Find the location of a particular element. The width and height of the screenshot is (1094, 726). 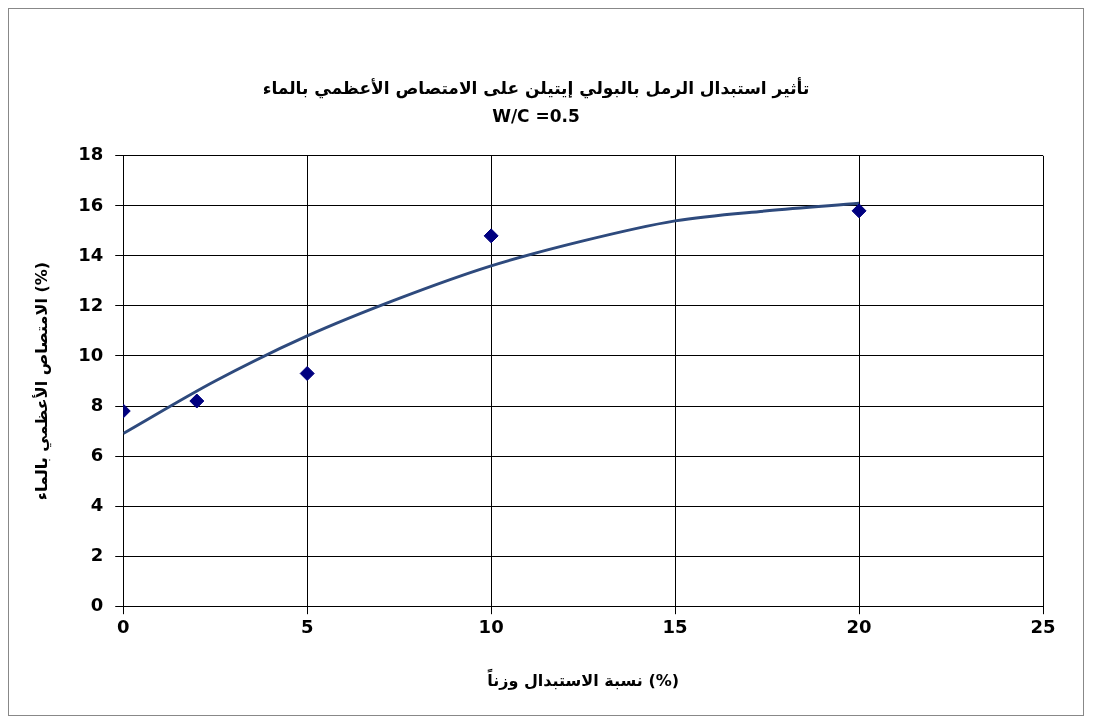

y-tick-label: 2 is located at coordinates (97, 554).